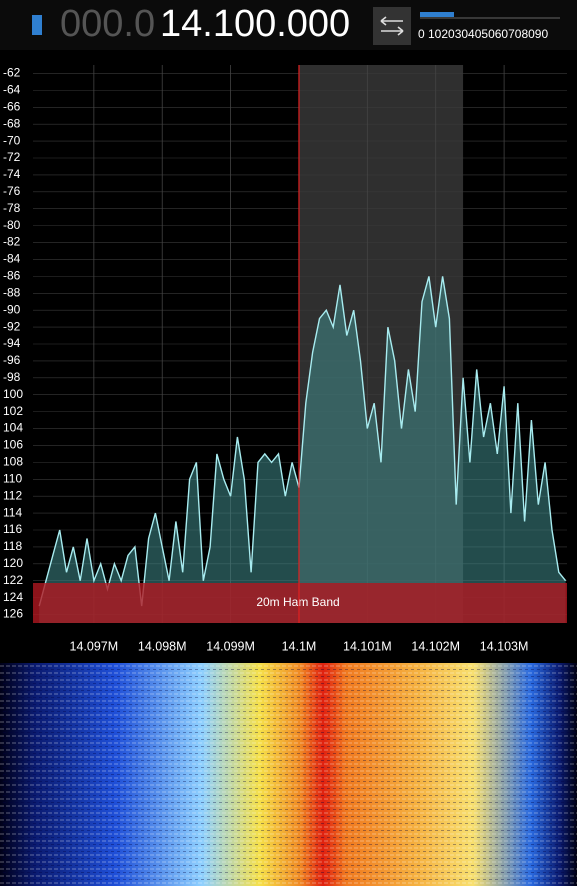  Describe the element at coordinates (12, 90) in the screenshot. I see `y-tick-label: -64` at that location.